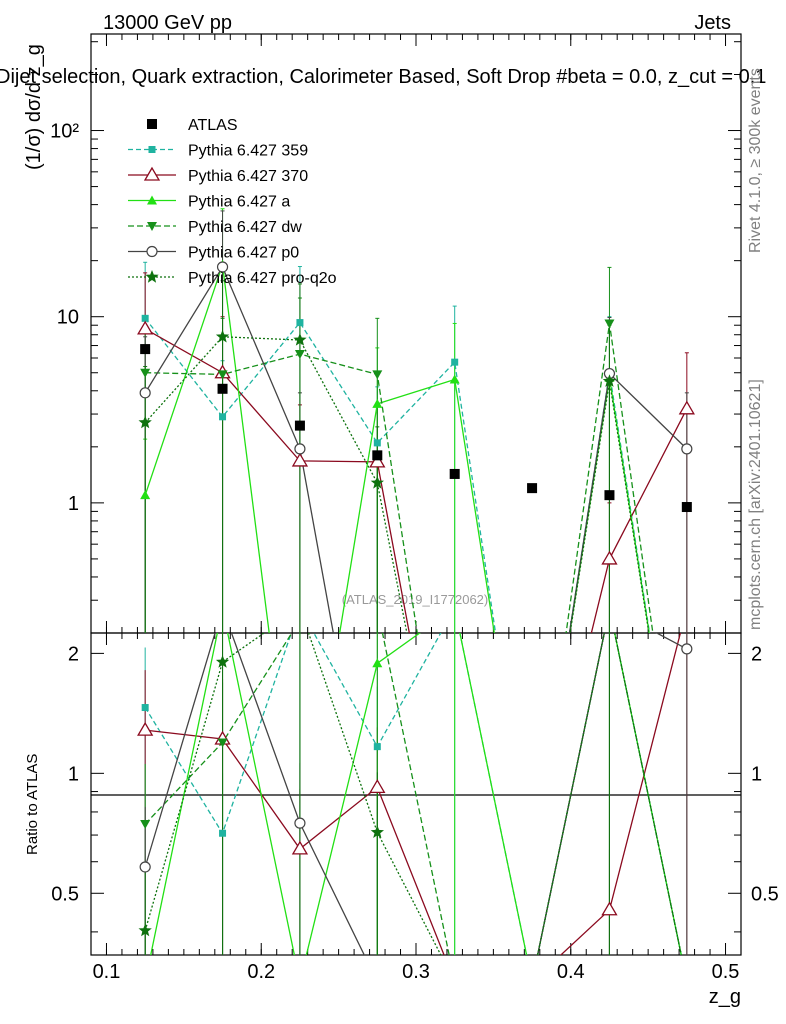  What do you see at coordinates (167, 23) in the screenshot?
I see `energy-label: 13000 GeV pp` at bounding box center [167, 23].